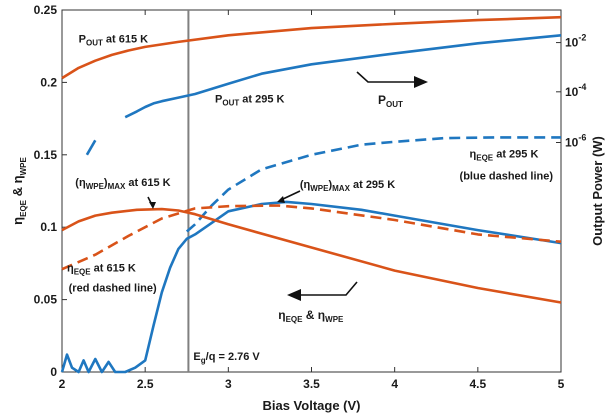 This screenshot has height=420, width=610. Describe the element at coordinates (515, 155) in the screenshot. I see `eqe-295-label-part: at 295 K` at that location.